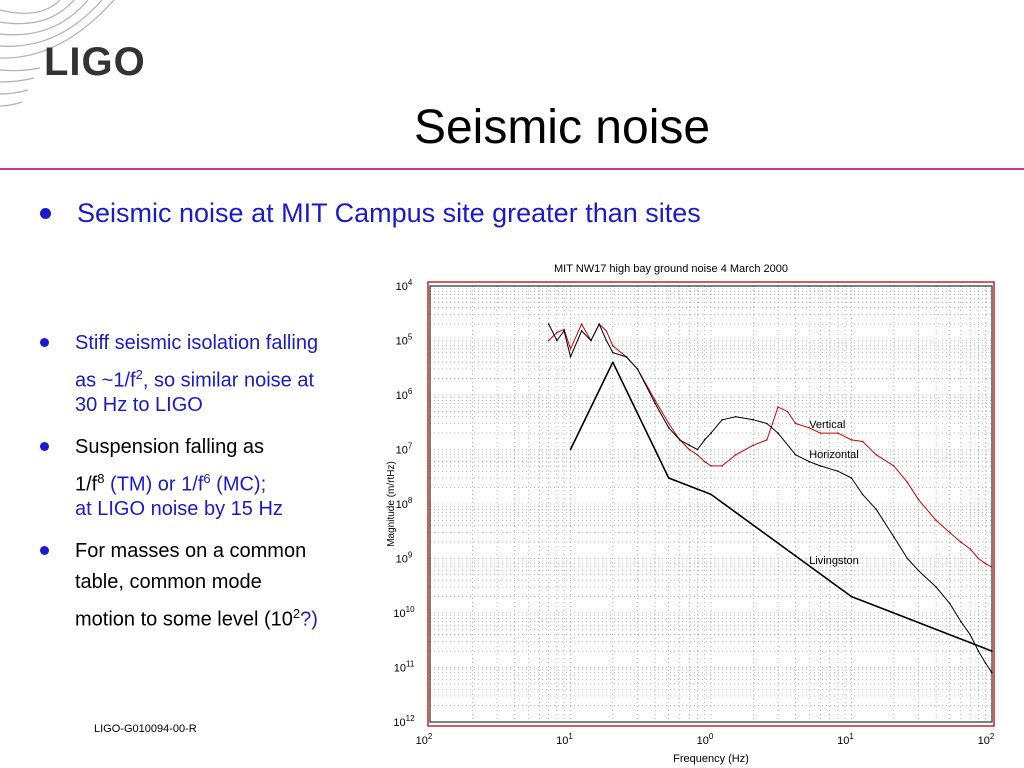 Image resolution: width=1024 pixels, height=768 pixels. Describe the element at coordinates (404, 449) in the screenshot. I see `y-tick-label: 10⁷` at that location.